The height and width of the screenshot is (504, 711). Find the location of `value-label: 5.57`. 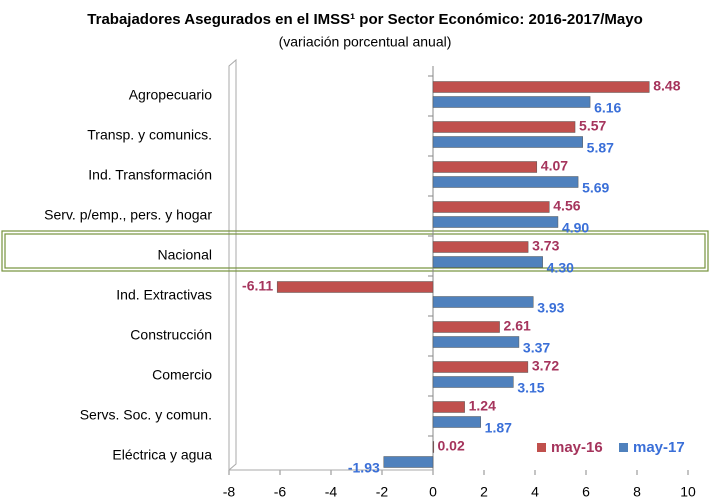

value-label: 5.57 is located at coordinates (592, 126).